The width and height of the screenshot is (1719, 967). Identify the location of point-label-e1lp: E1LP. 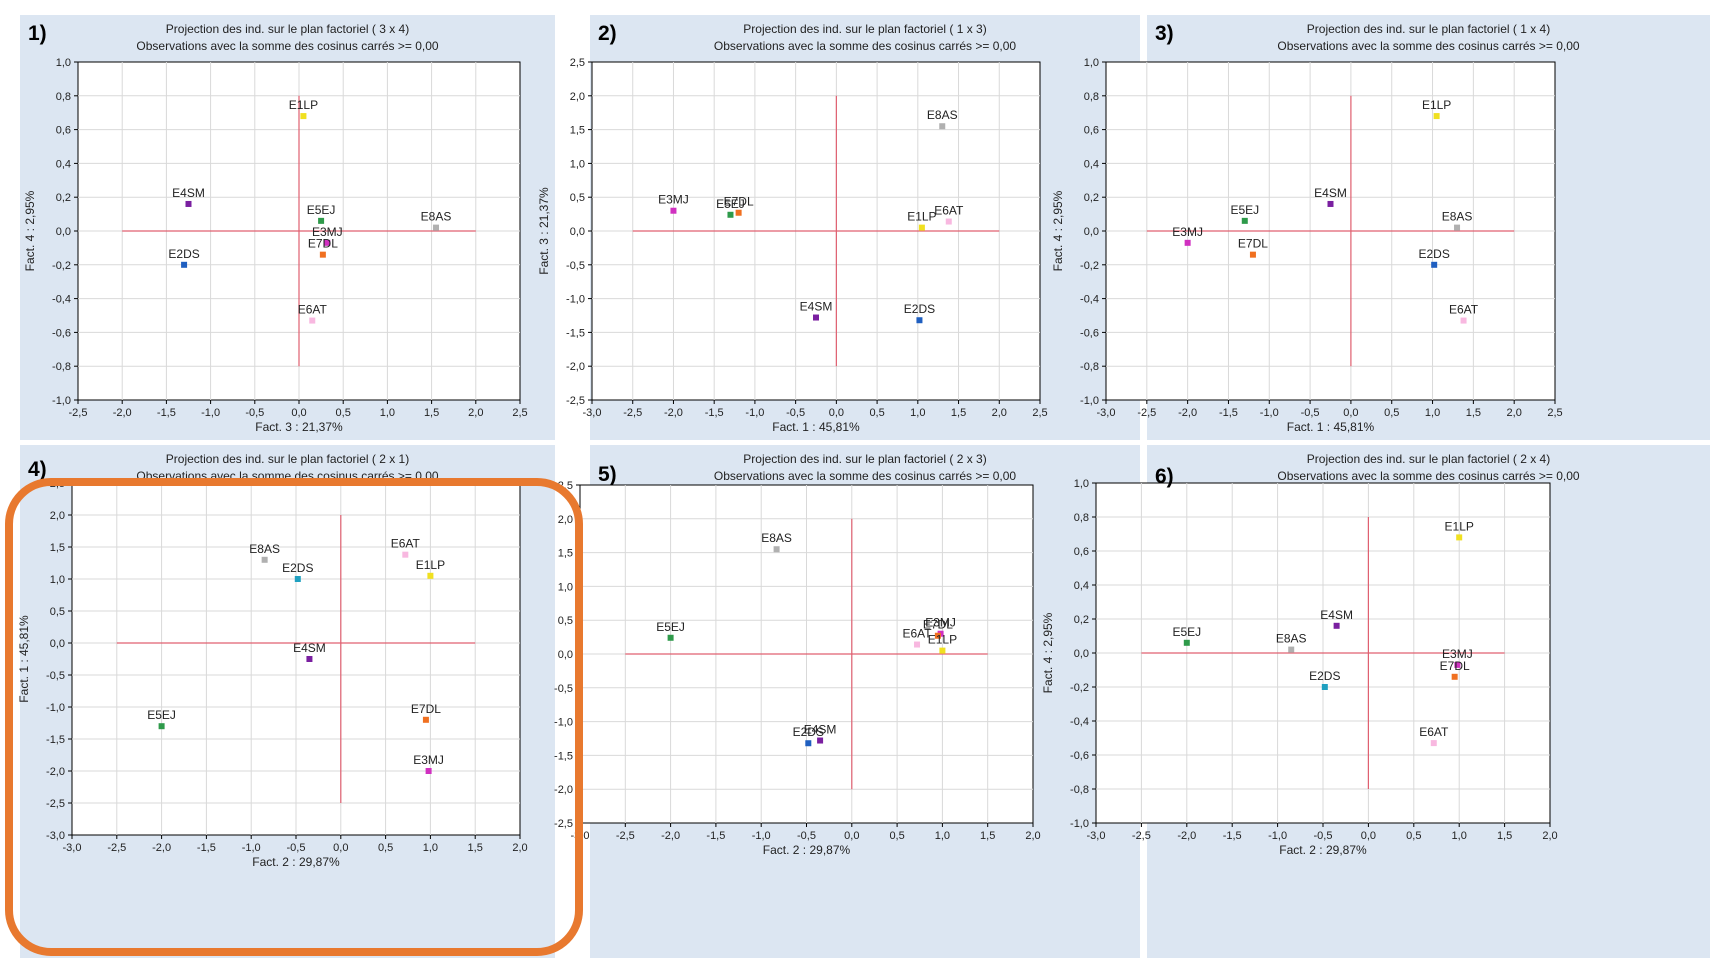
(921, 217).